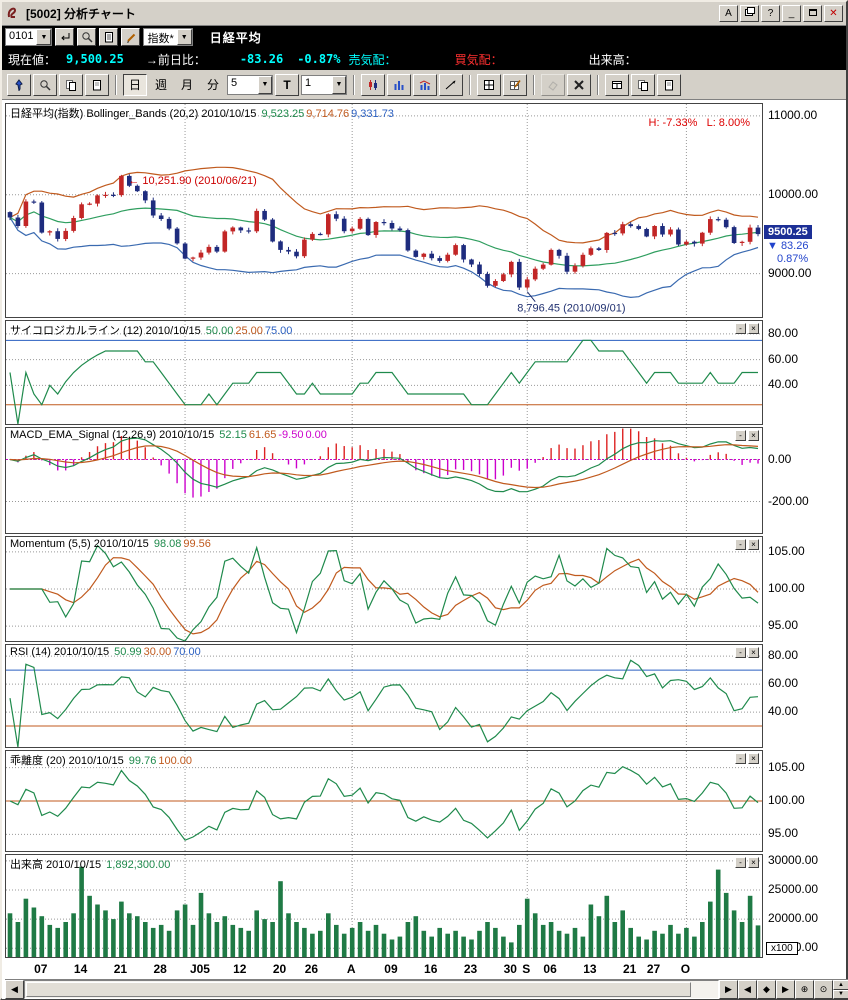 The height and width of the screenshot is (1000, 848). I want to click on jump-latest-button: ◆, so click(766, 989).